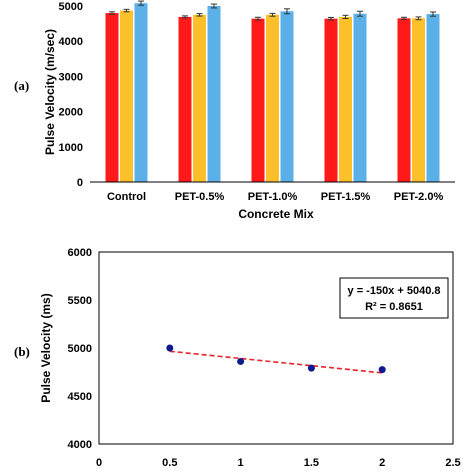  I want to click on x-tick-label: PET-1.0%, so click(273, 197).